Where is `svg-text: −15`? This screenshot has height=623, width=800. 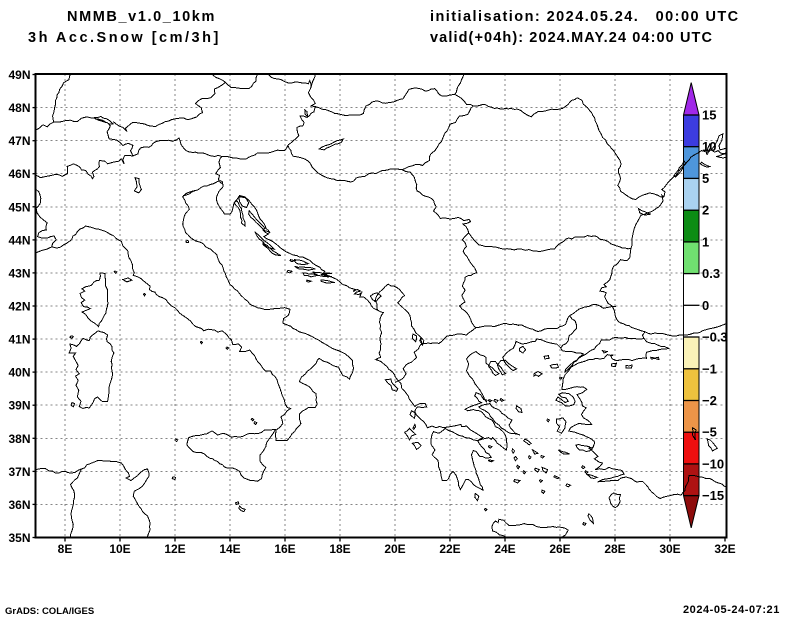
svg-text: −15 is located at coordinates (713, 495).